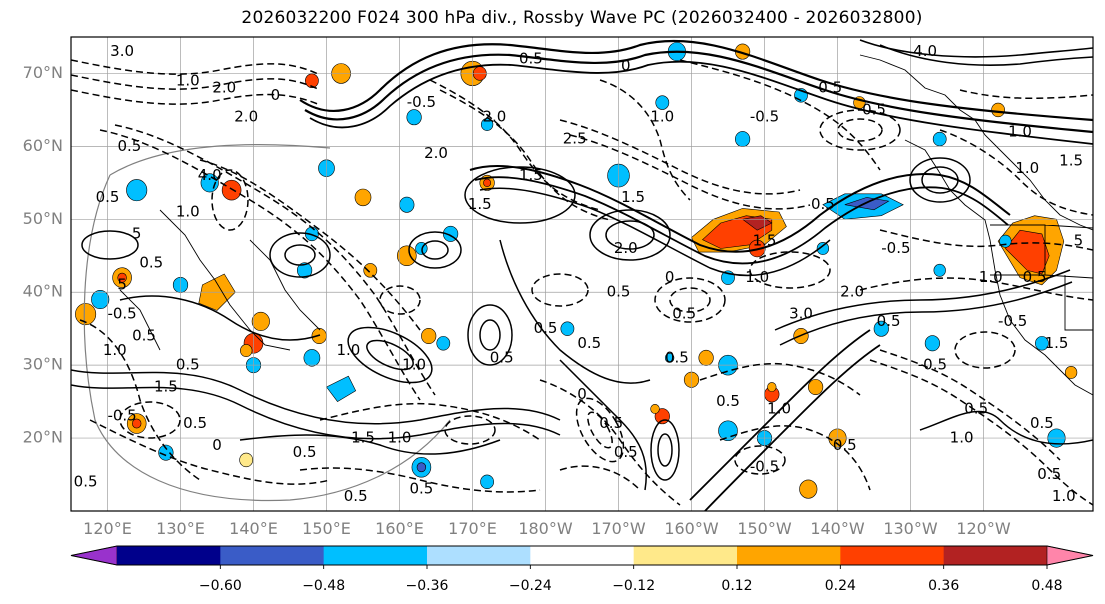 The height and width of the screenshot is (604, 1105). What do you see at coordinates (575, 139) in the screenshot?
I see `contour-label: 2.5` at bounding box center [575, 139].